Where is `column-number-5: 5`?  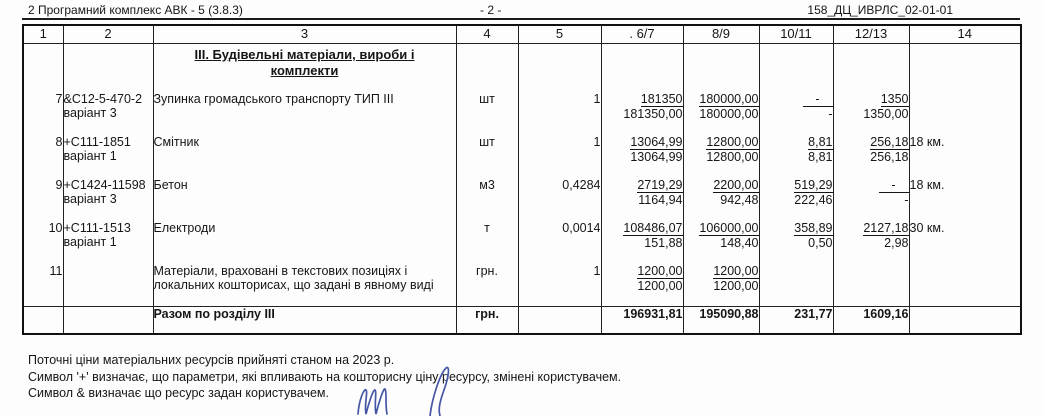
column-number-5: 5 is located at coordinates (559, 34).